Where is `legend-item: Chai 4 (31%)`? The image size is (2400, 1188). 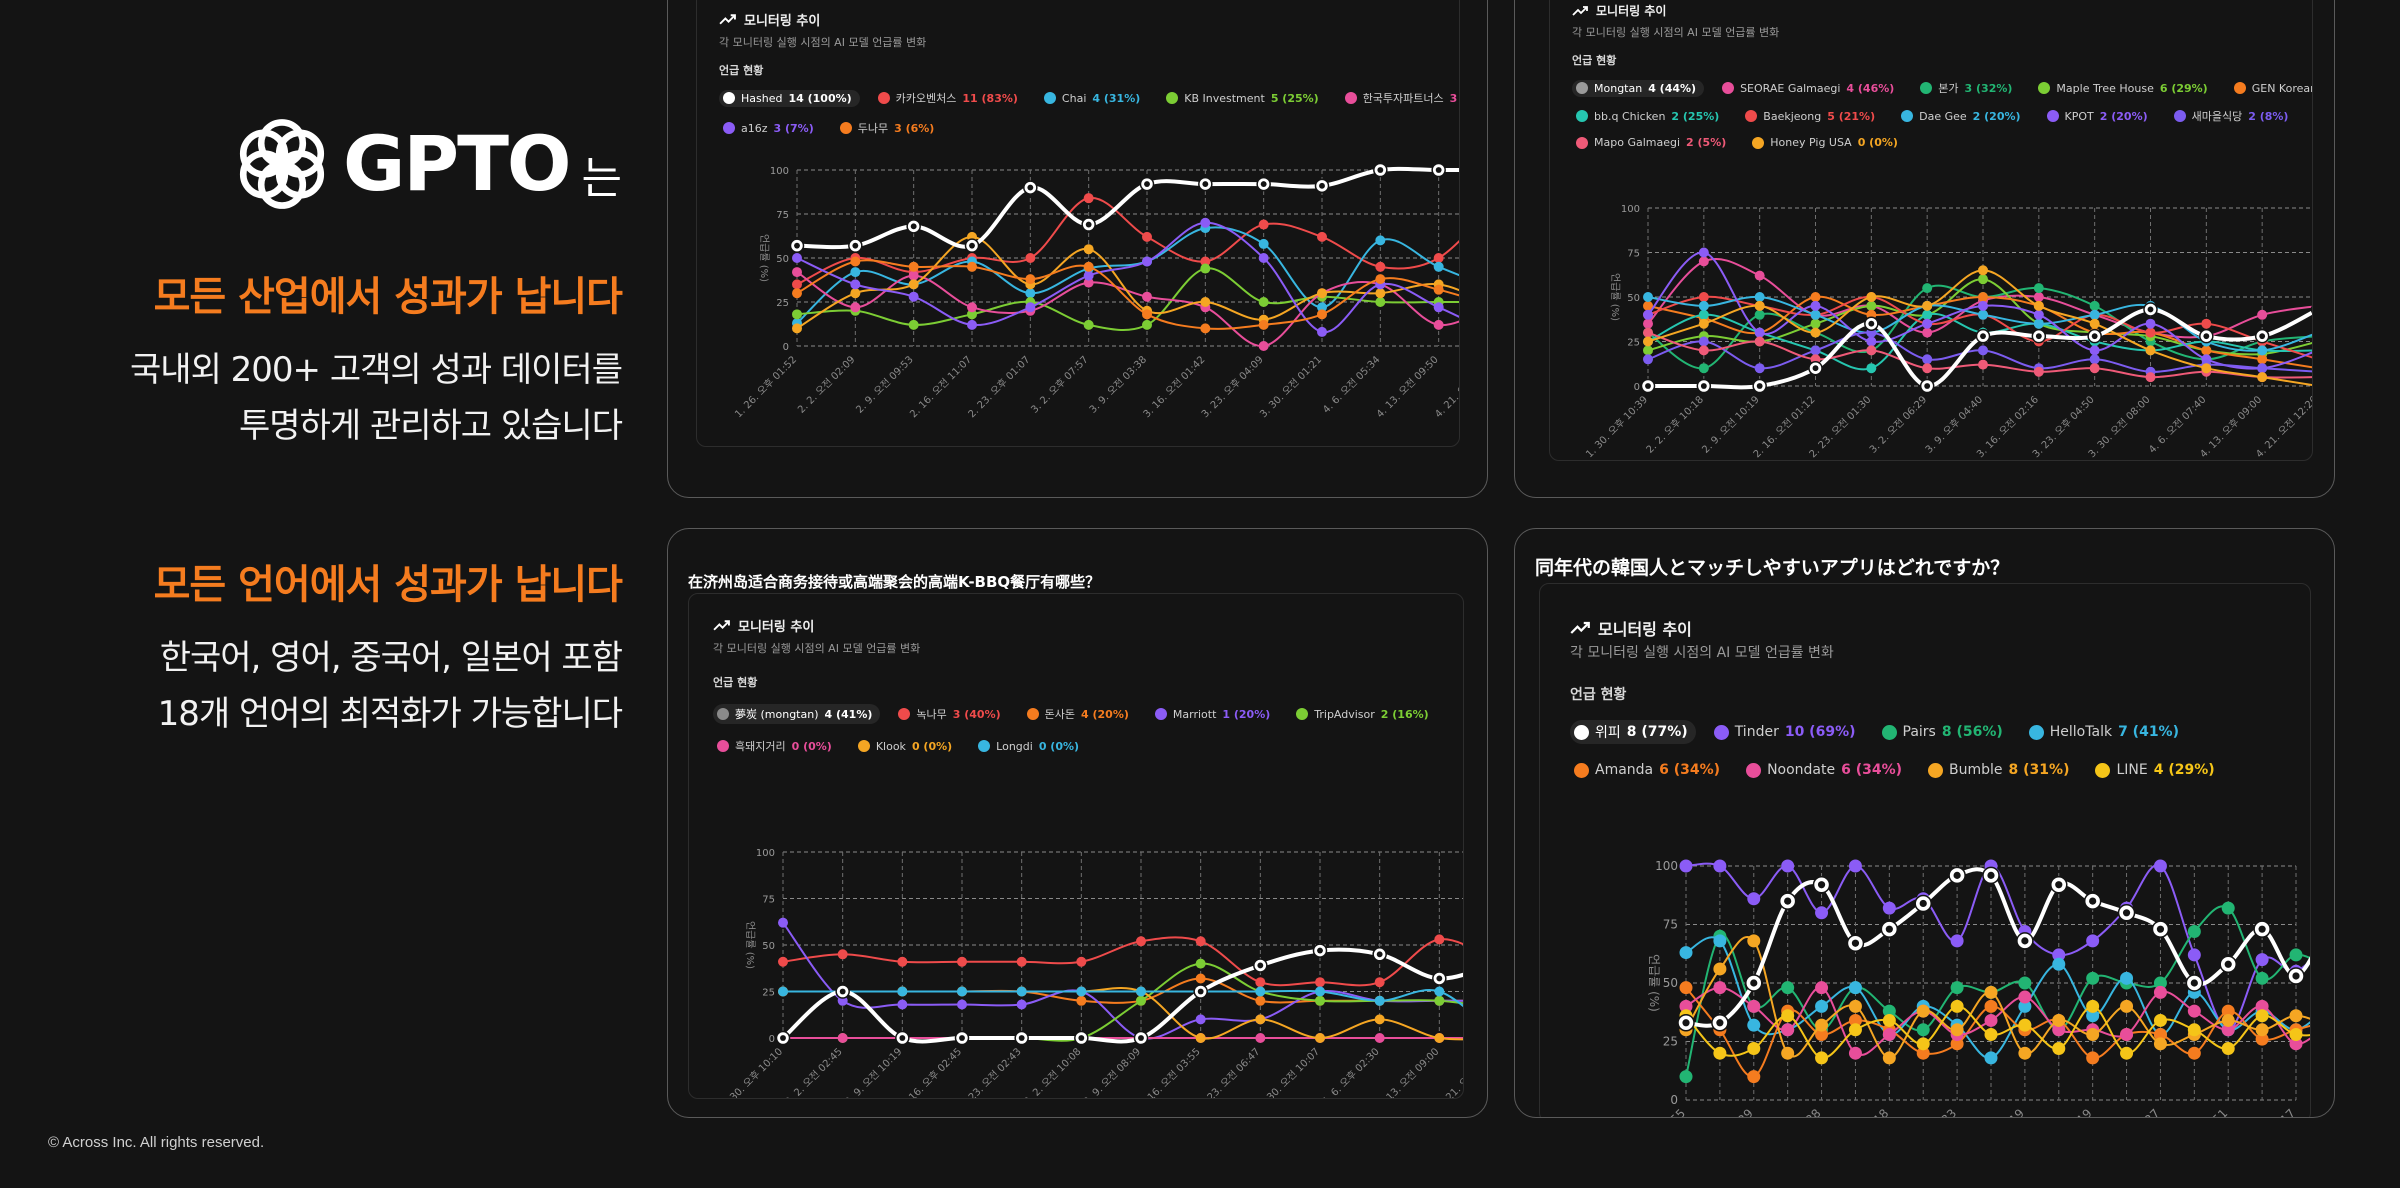
legend-item: Chai 4 (31%) is located at coordinates (1094, 98).